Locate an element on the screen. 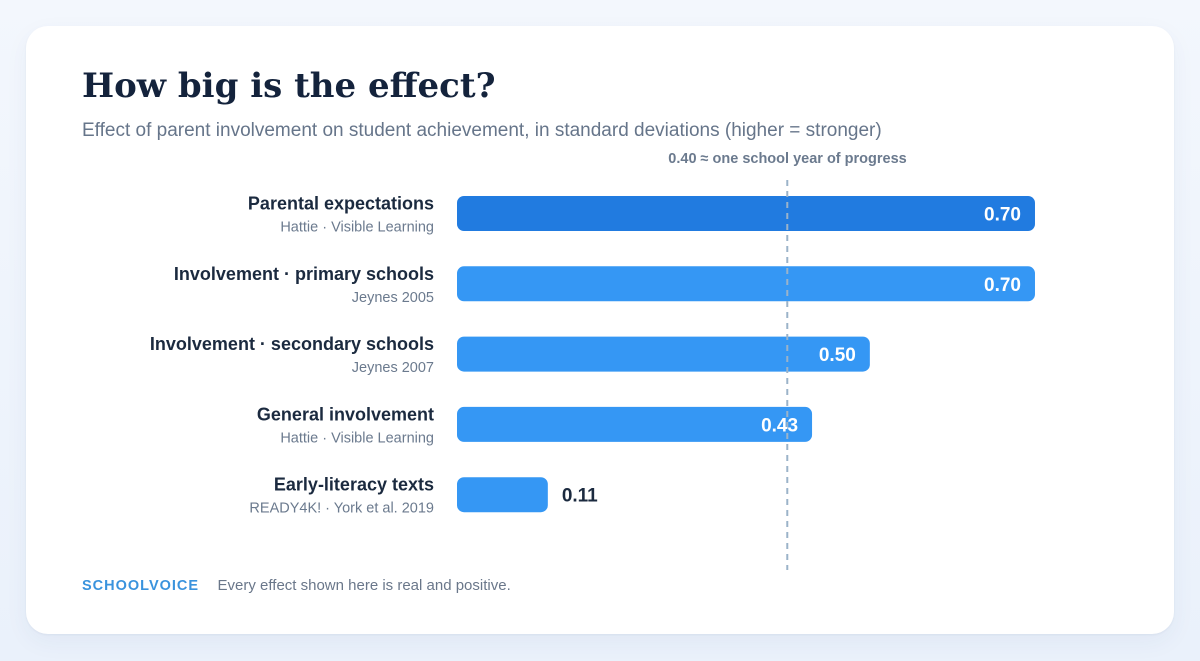 The width and height of the screenshot is (1200, 661). category-source: Jeynes 2007 is located at coordinates (393, 368).